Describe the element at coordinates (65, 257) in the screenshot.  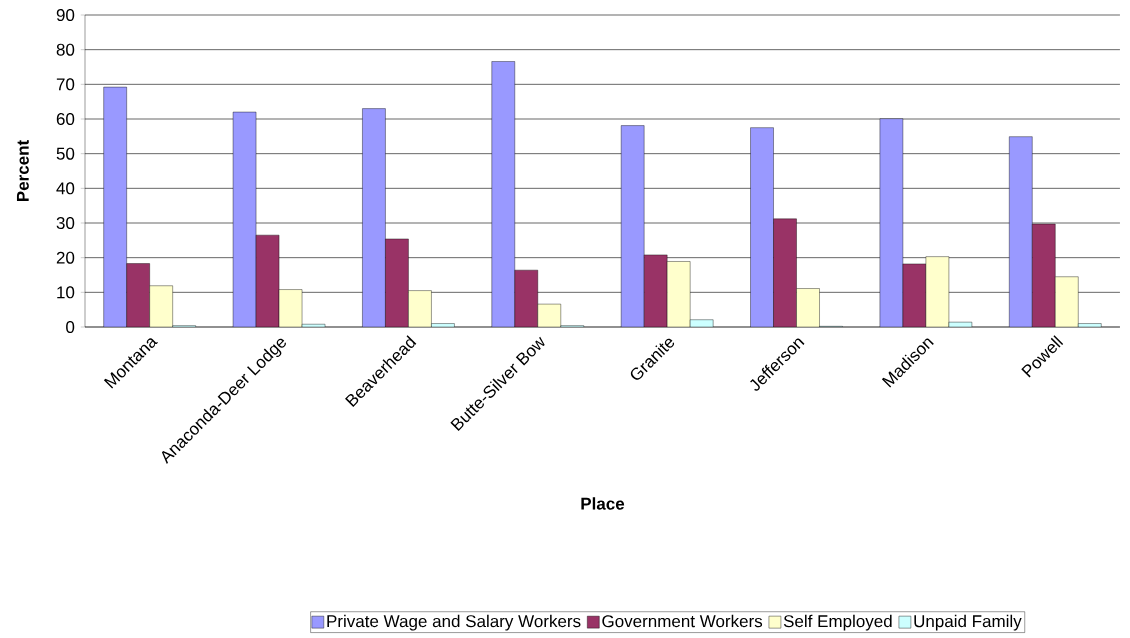
I see `y-tick-label: 20` at that location.